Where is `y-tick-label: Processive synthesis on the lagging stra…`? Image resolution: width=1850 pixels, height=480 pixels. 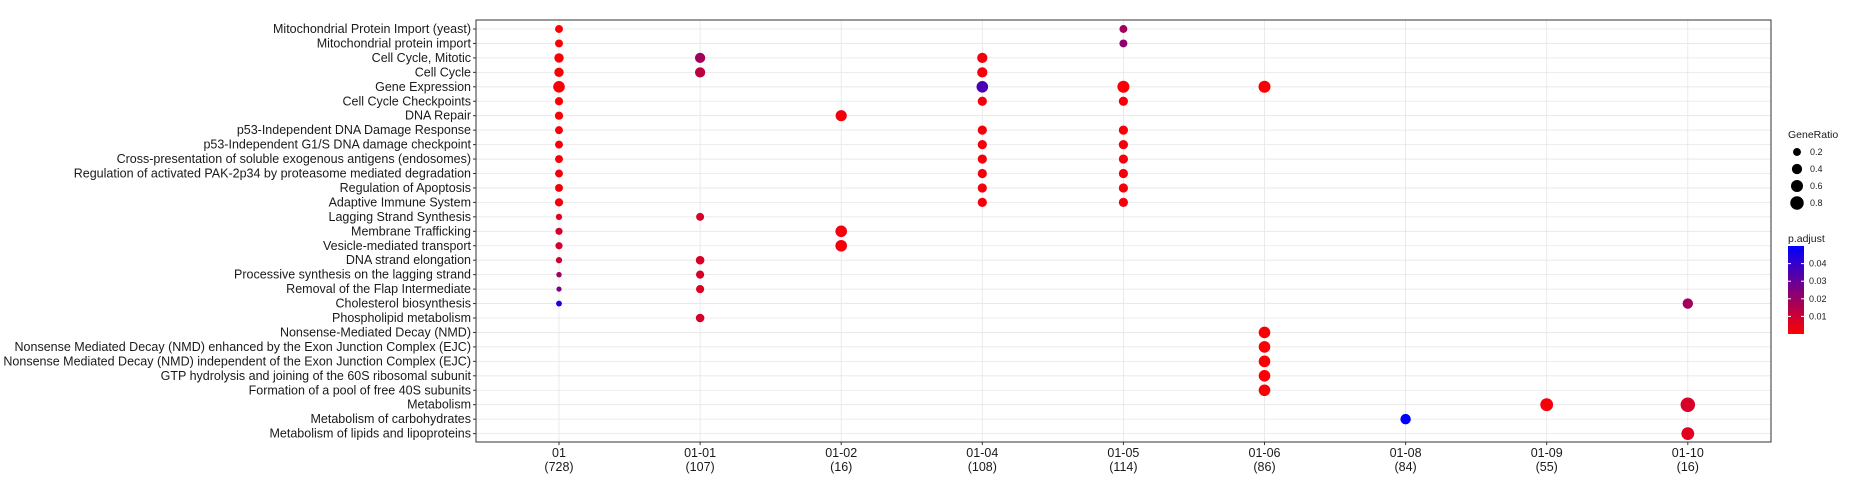 y-tick-label: Processive synthesis on the lagging stra… is located at coordinates (352, 275).